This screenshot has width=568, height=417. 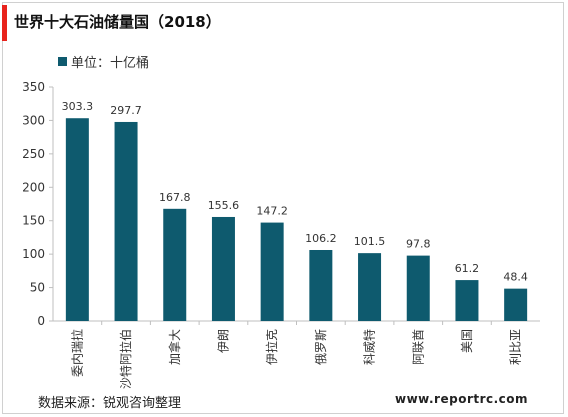 What do you see at coordinates (174, 347) in the screenshot?
I see `category-label: 加拿大` at bounding box center [174, 347].